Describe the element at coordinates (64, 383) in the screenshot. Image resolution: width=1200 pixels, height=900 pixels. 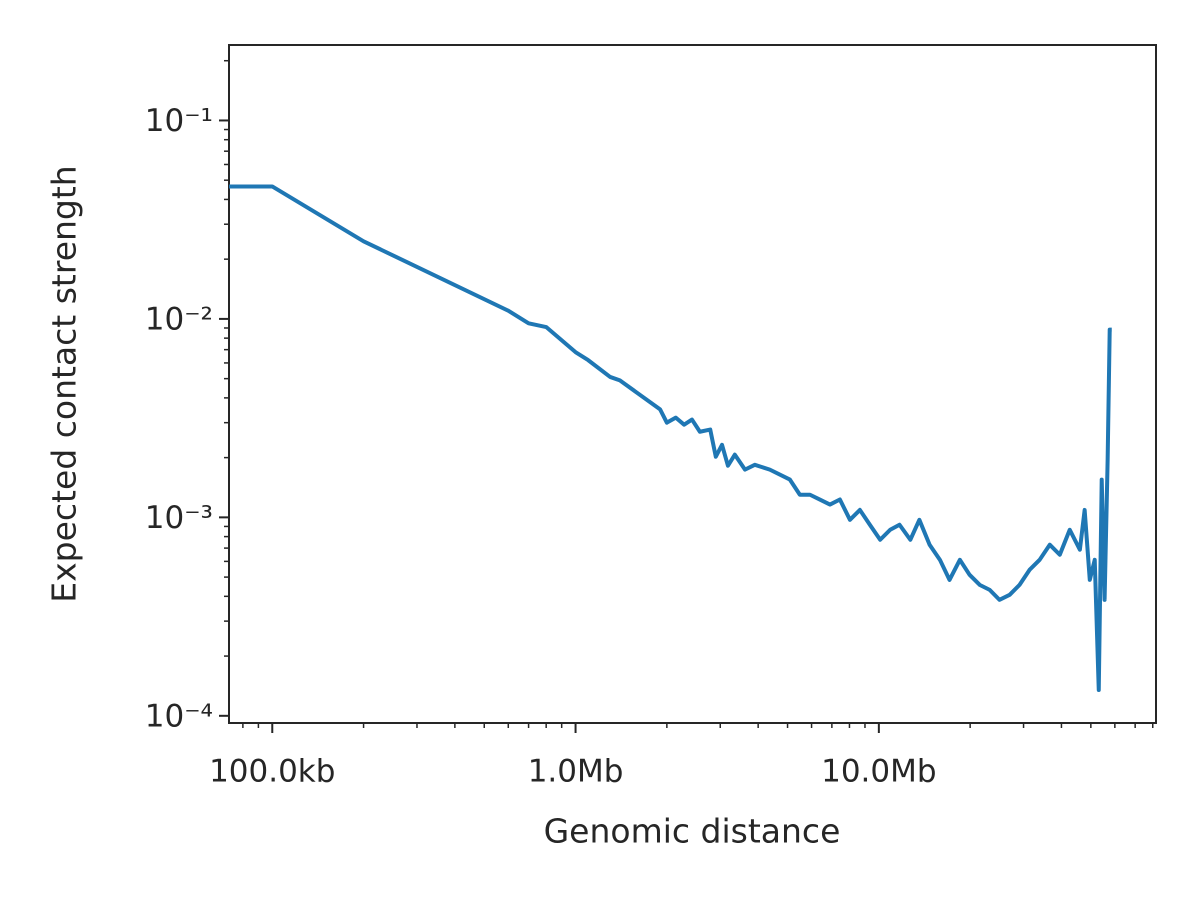
I see `y-axis-label: Expected contact strength` at that location.